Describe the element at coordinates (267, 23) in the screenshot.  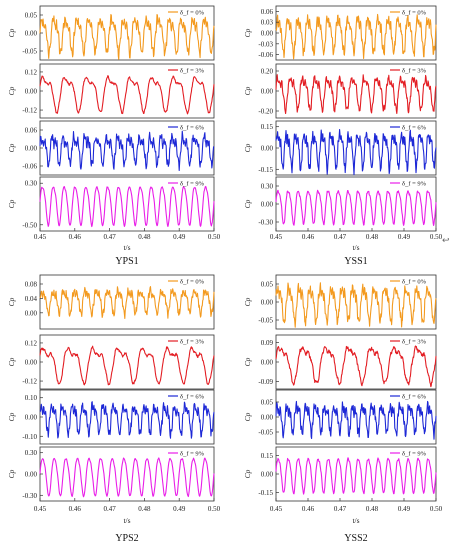
I see `y-tick-label: 0.03` at that location.